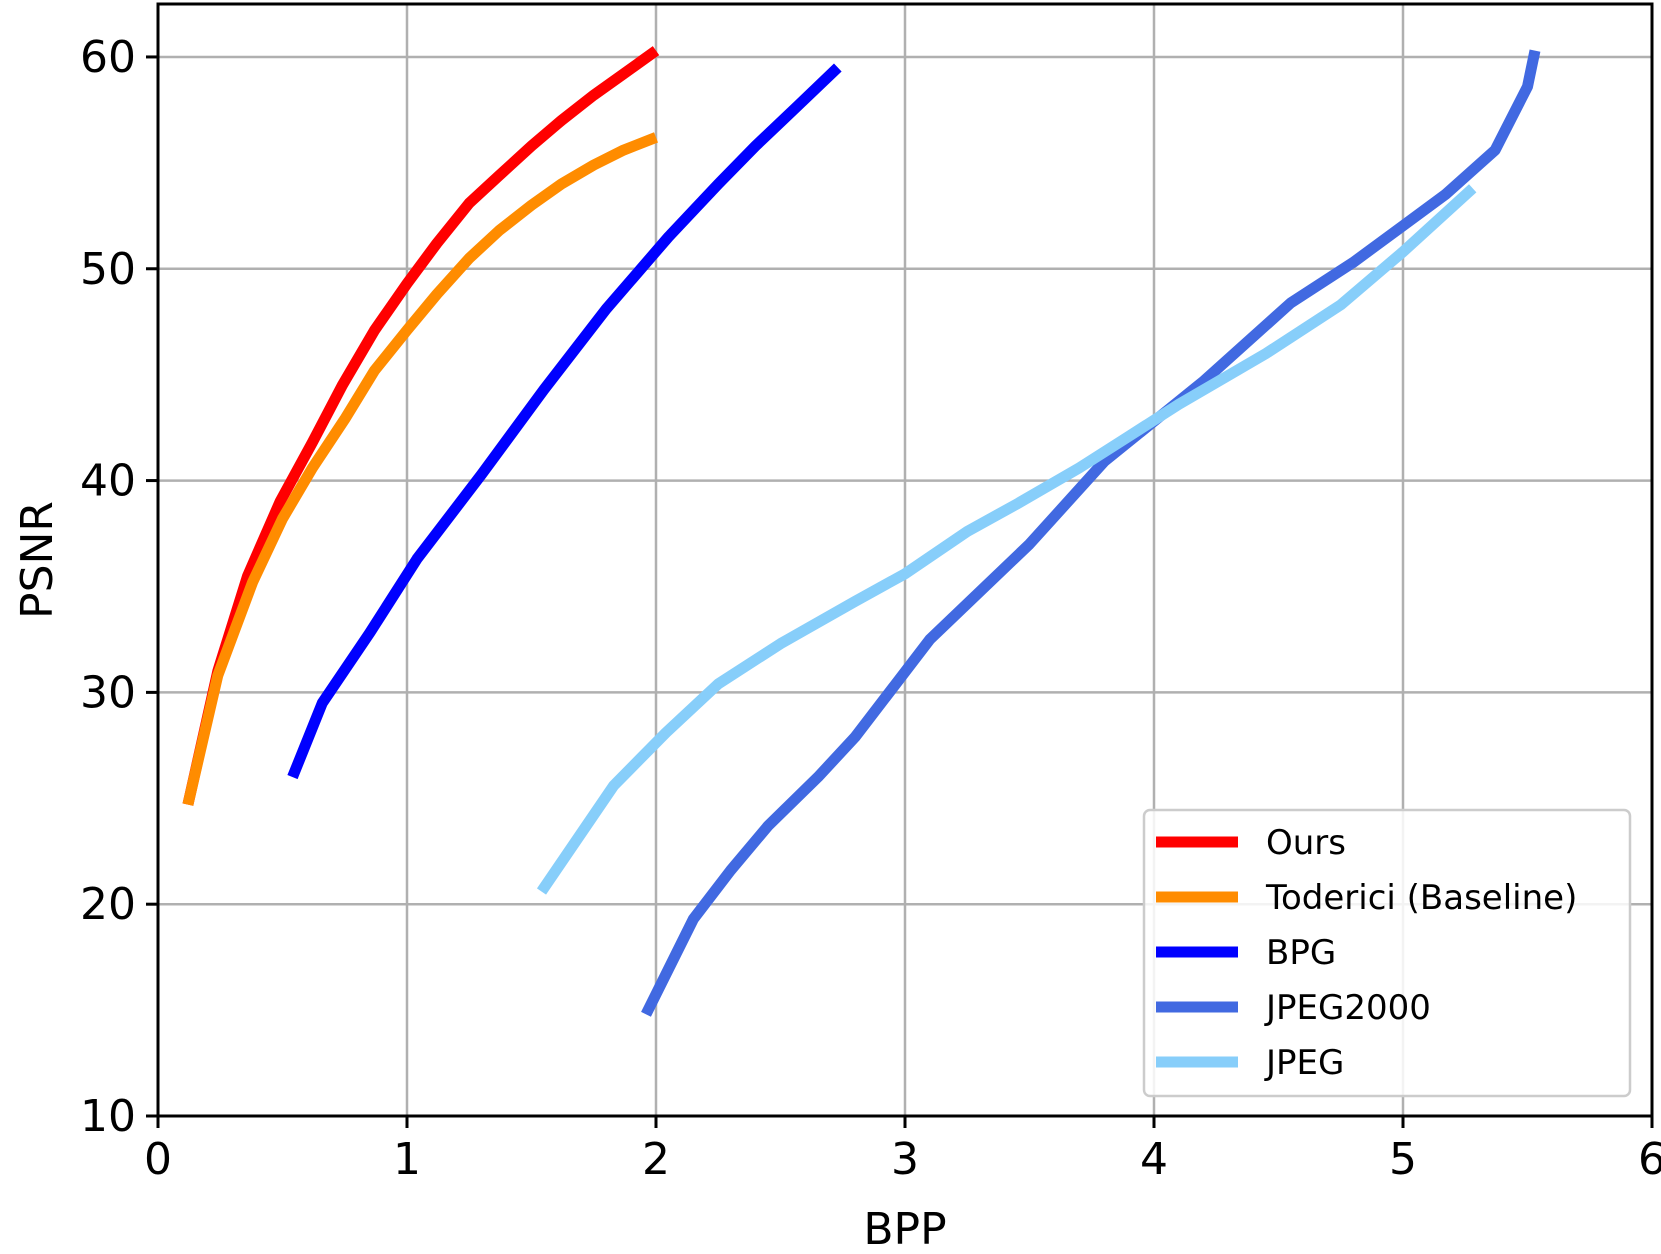  What do you see at coordinates (407, 1159) in the screenshot?
I see `x-tick-label: 1` at bounding box center [407, 1159].